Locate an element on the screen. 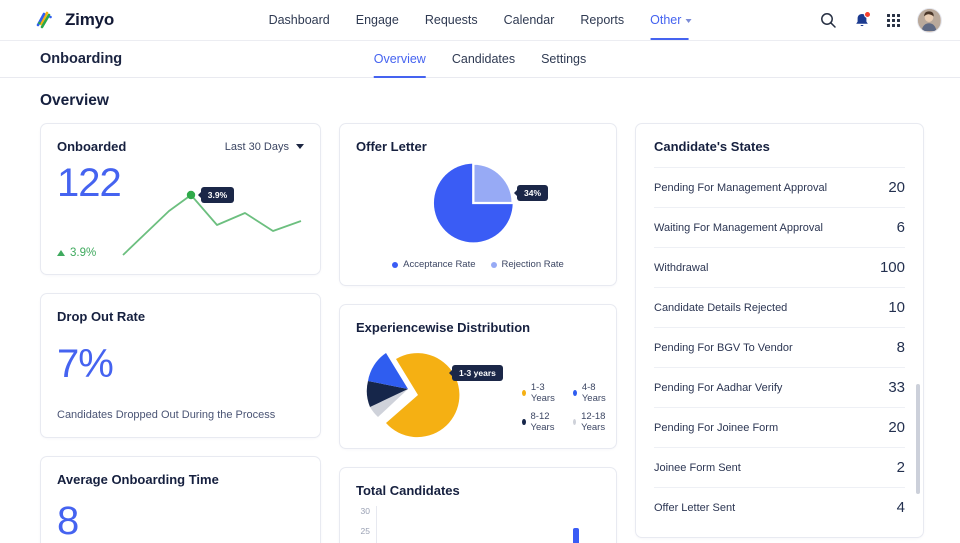  zimyo-slash-logo-icon is located at coordinates (47, 20).